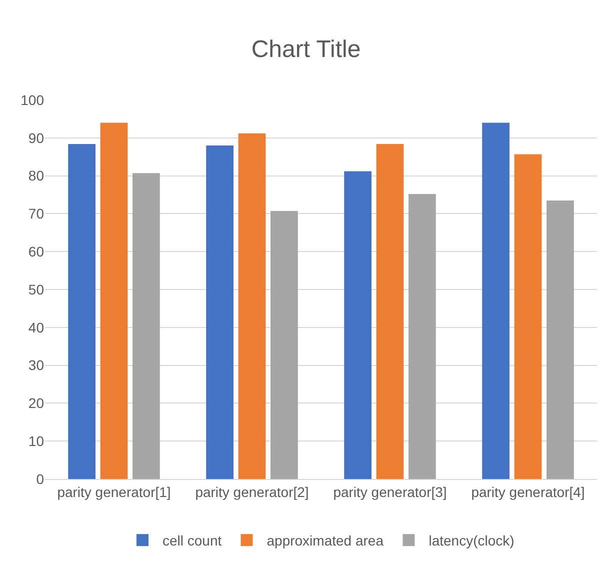  What do you see at coordinates (528, 492) in the screenshot?
I see `x-tick-label: parity generator[4]` at bounding box center [528, 492].